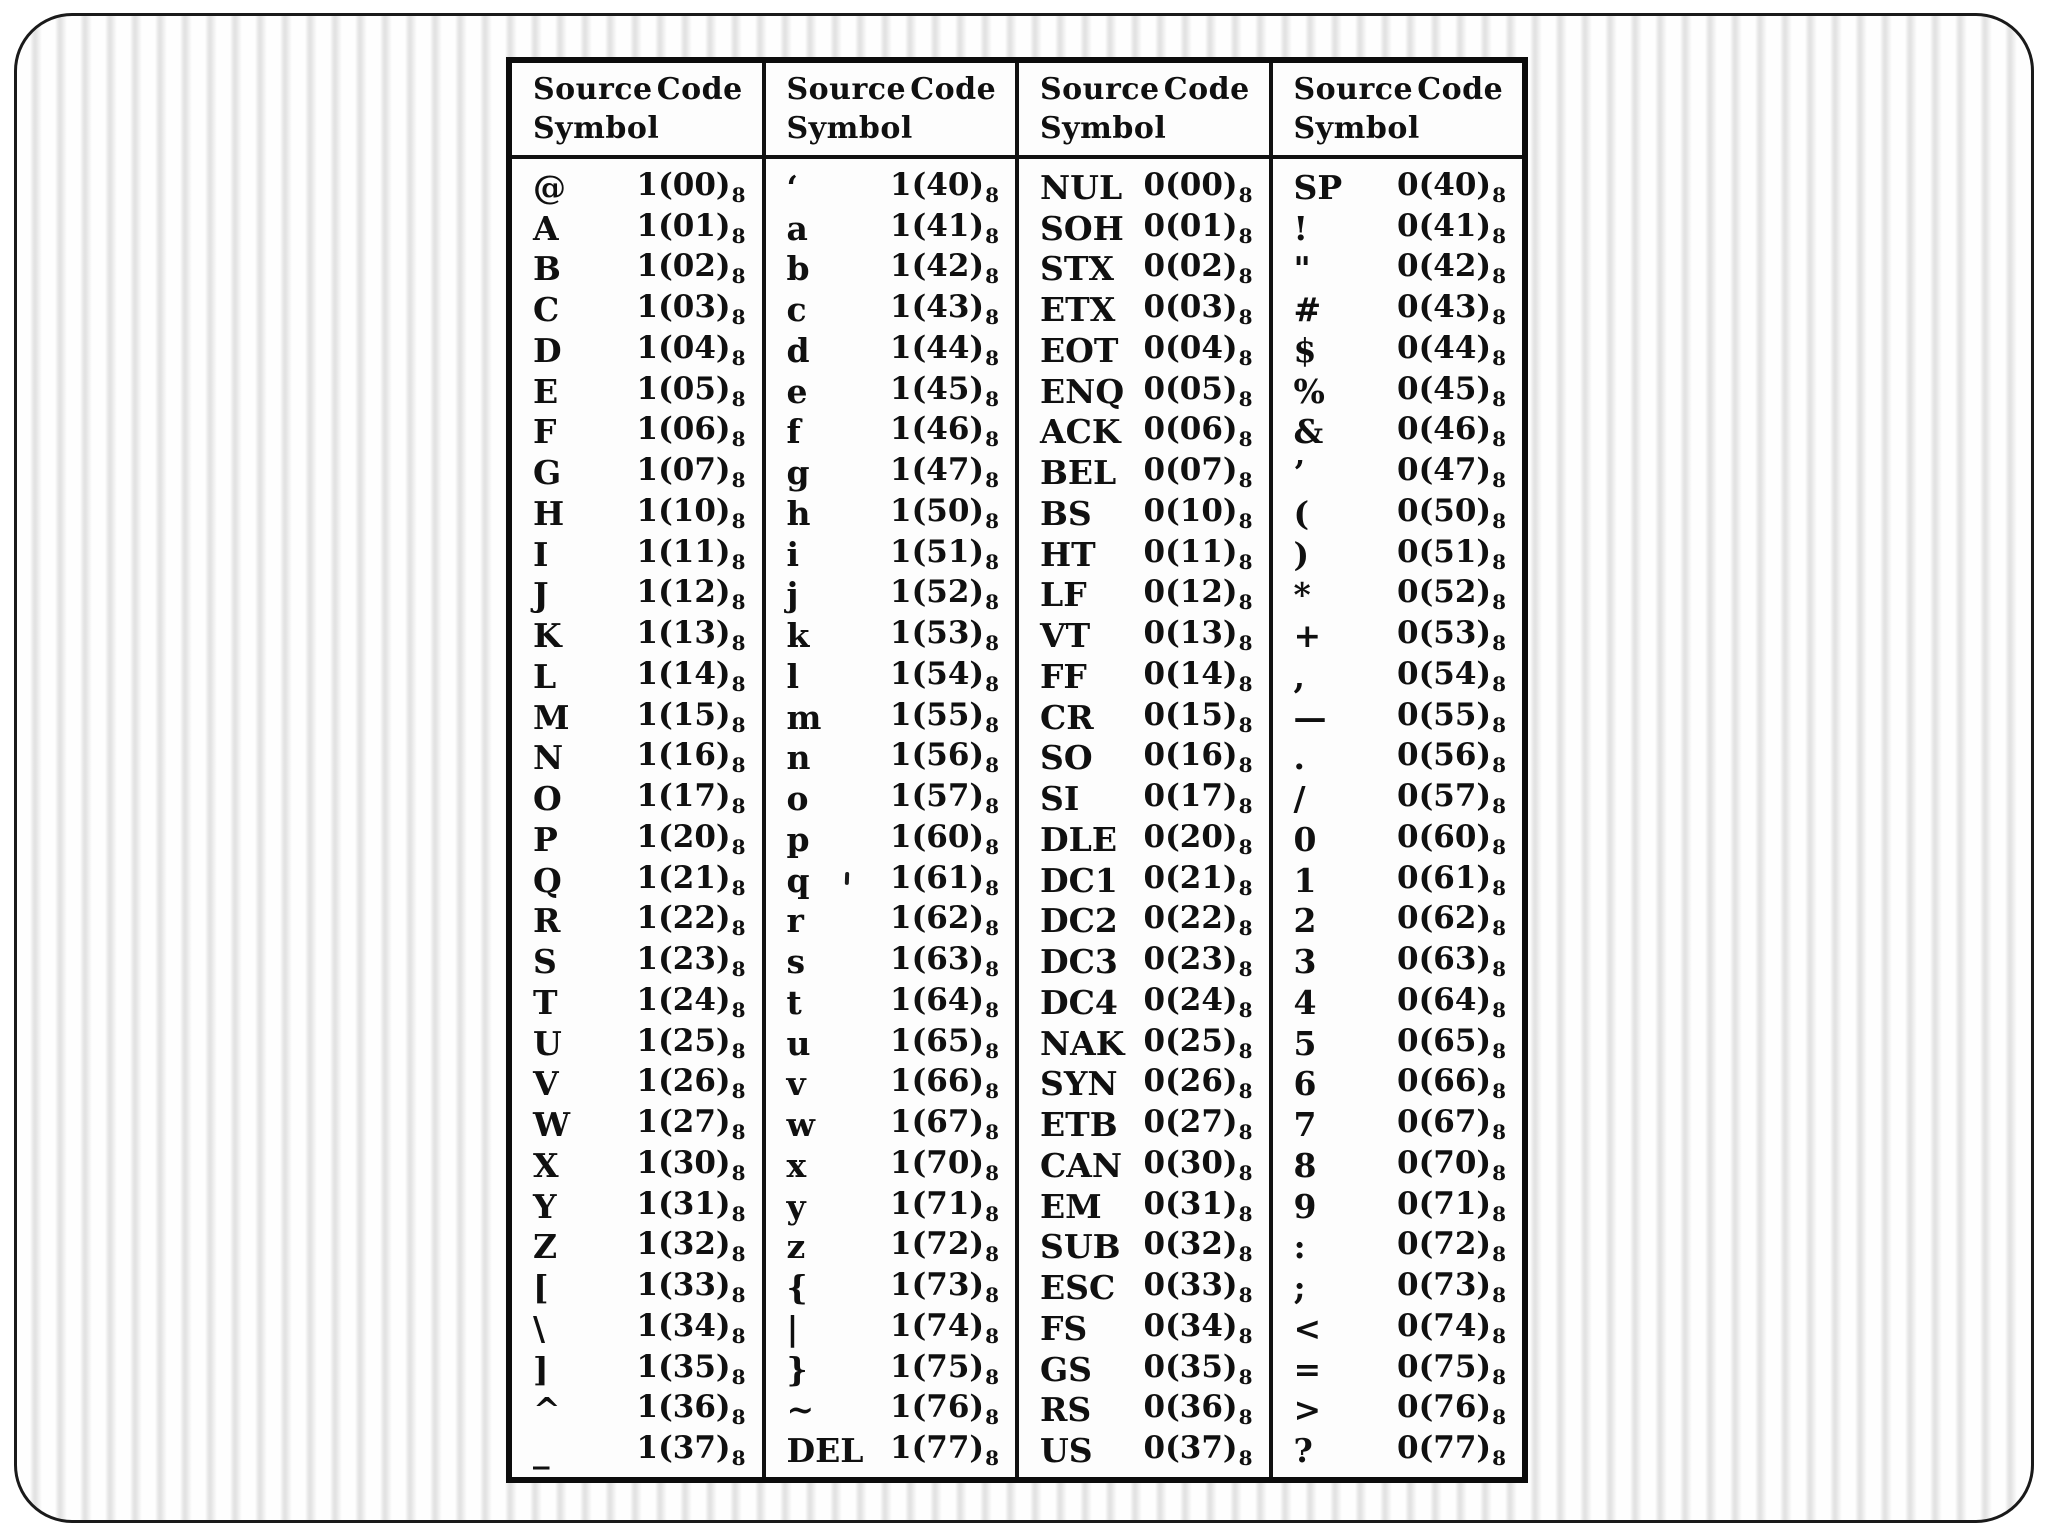 Image resolution: width=2048 pixels, height=1536 pixels. What do you see at coordinates (683, 1407) in the screenshot?
I see `code-value: 1(36)` at bounding box center [683, 1407].